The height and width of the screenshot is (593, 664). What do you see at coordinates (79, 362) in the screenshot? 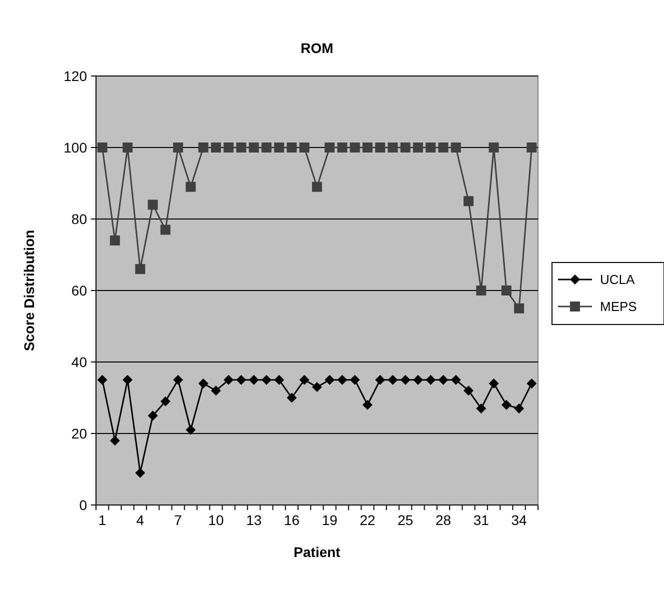
I see `y-tick-label: 40` at bounding box center [79, 362].